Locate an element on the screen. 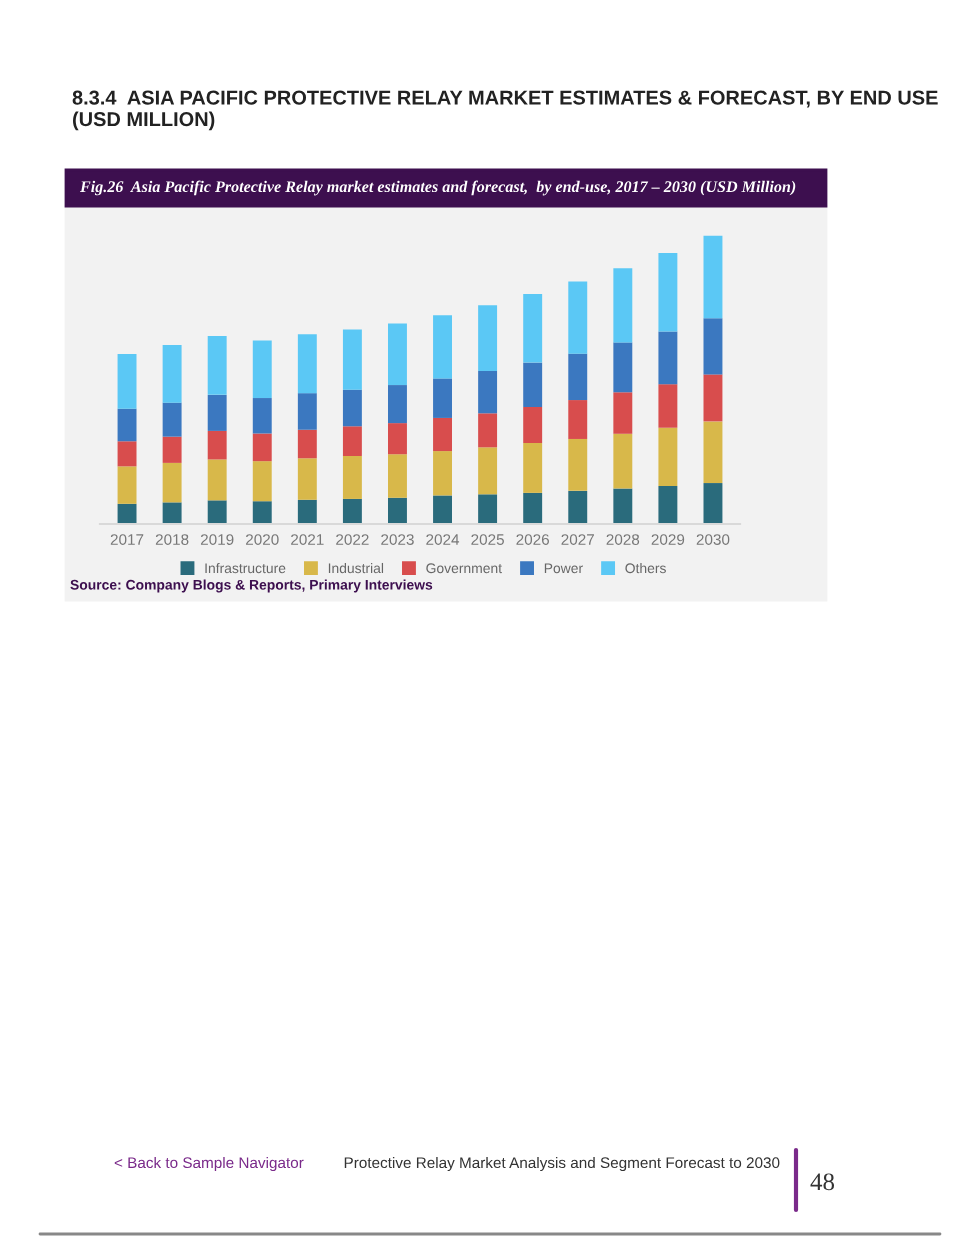  text: 48 is located at coordinates (822, 1182).